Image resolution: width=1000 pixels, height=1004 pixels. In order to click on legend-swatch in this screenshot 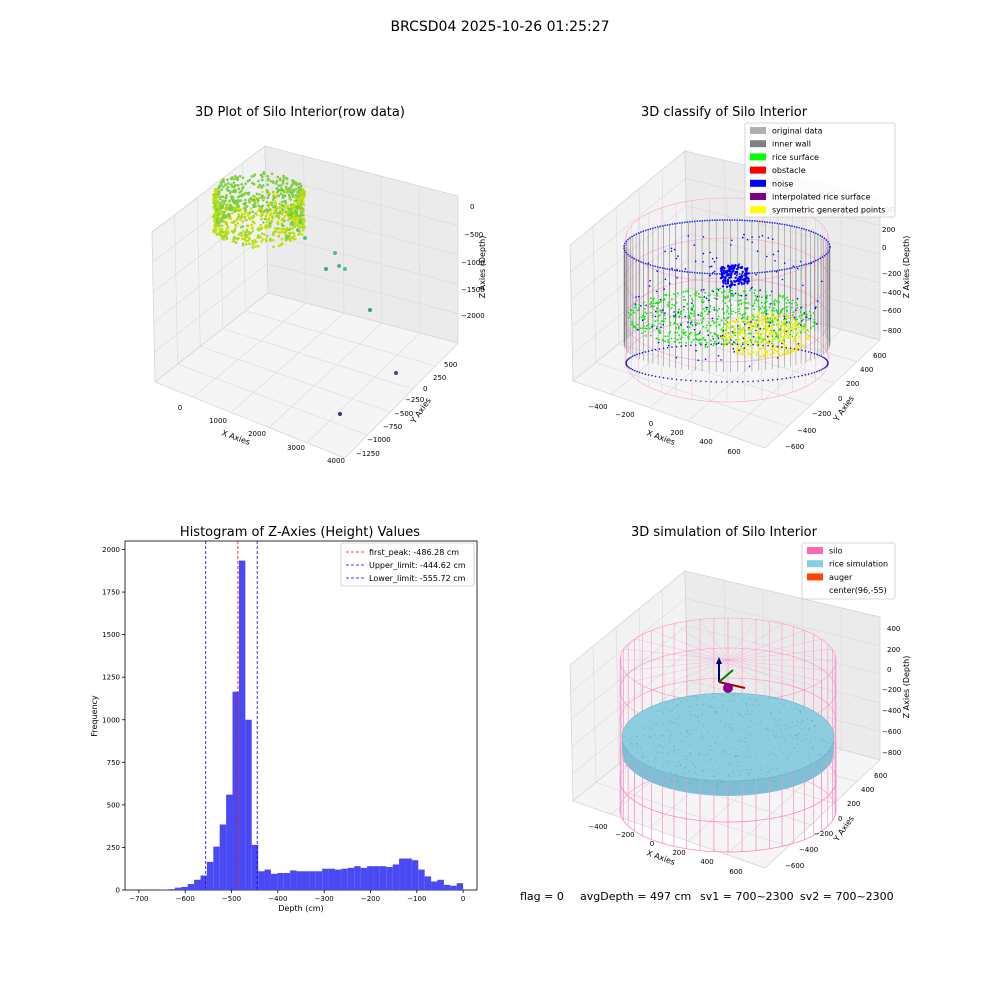, I will do `click(758, 196)`.